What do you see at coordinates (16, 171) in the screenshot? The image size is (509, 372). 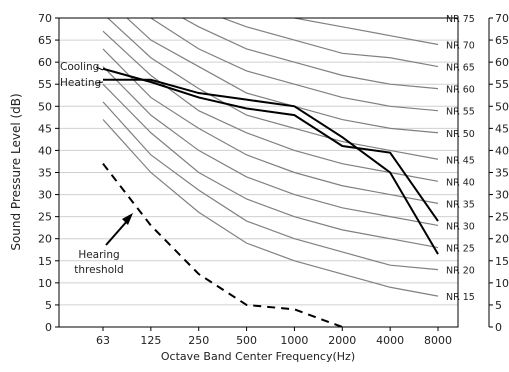 I see `y-axis-title: Sound Pressure Level (dB)` at bounding box center [16, 171].